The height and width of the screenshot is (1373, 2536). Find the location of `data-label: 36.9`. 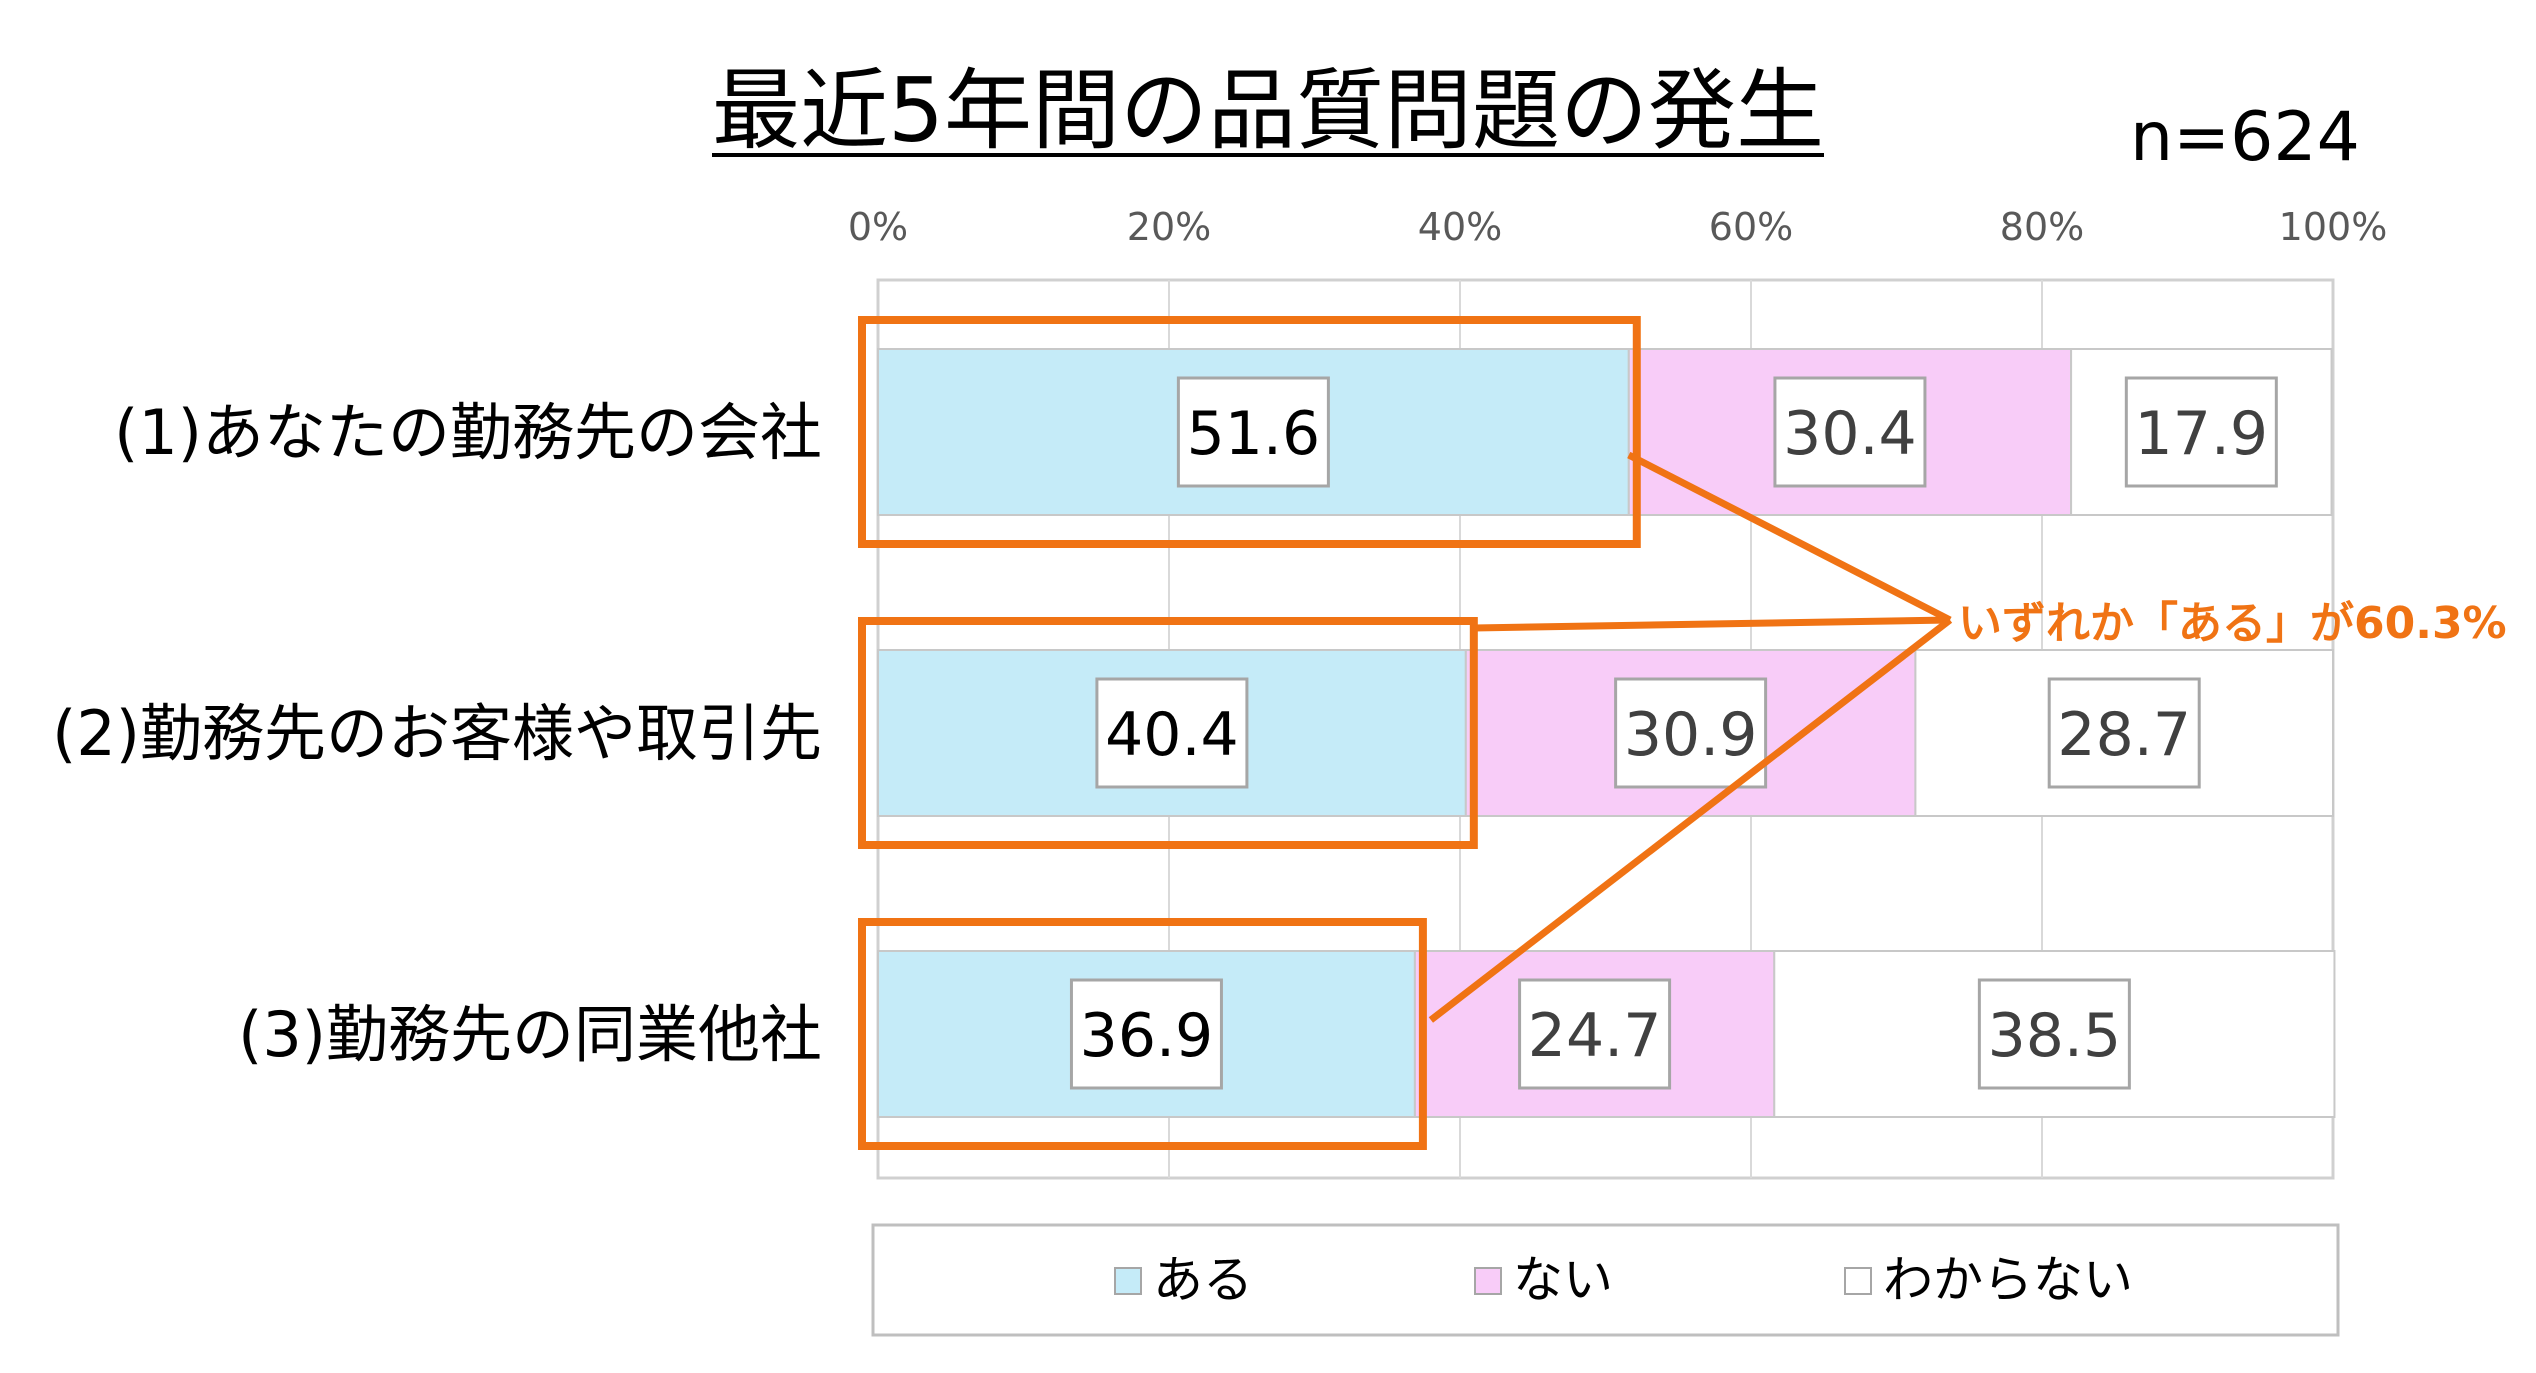

data-label: 36.9 is located at coordinates (1147, 1036).